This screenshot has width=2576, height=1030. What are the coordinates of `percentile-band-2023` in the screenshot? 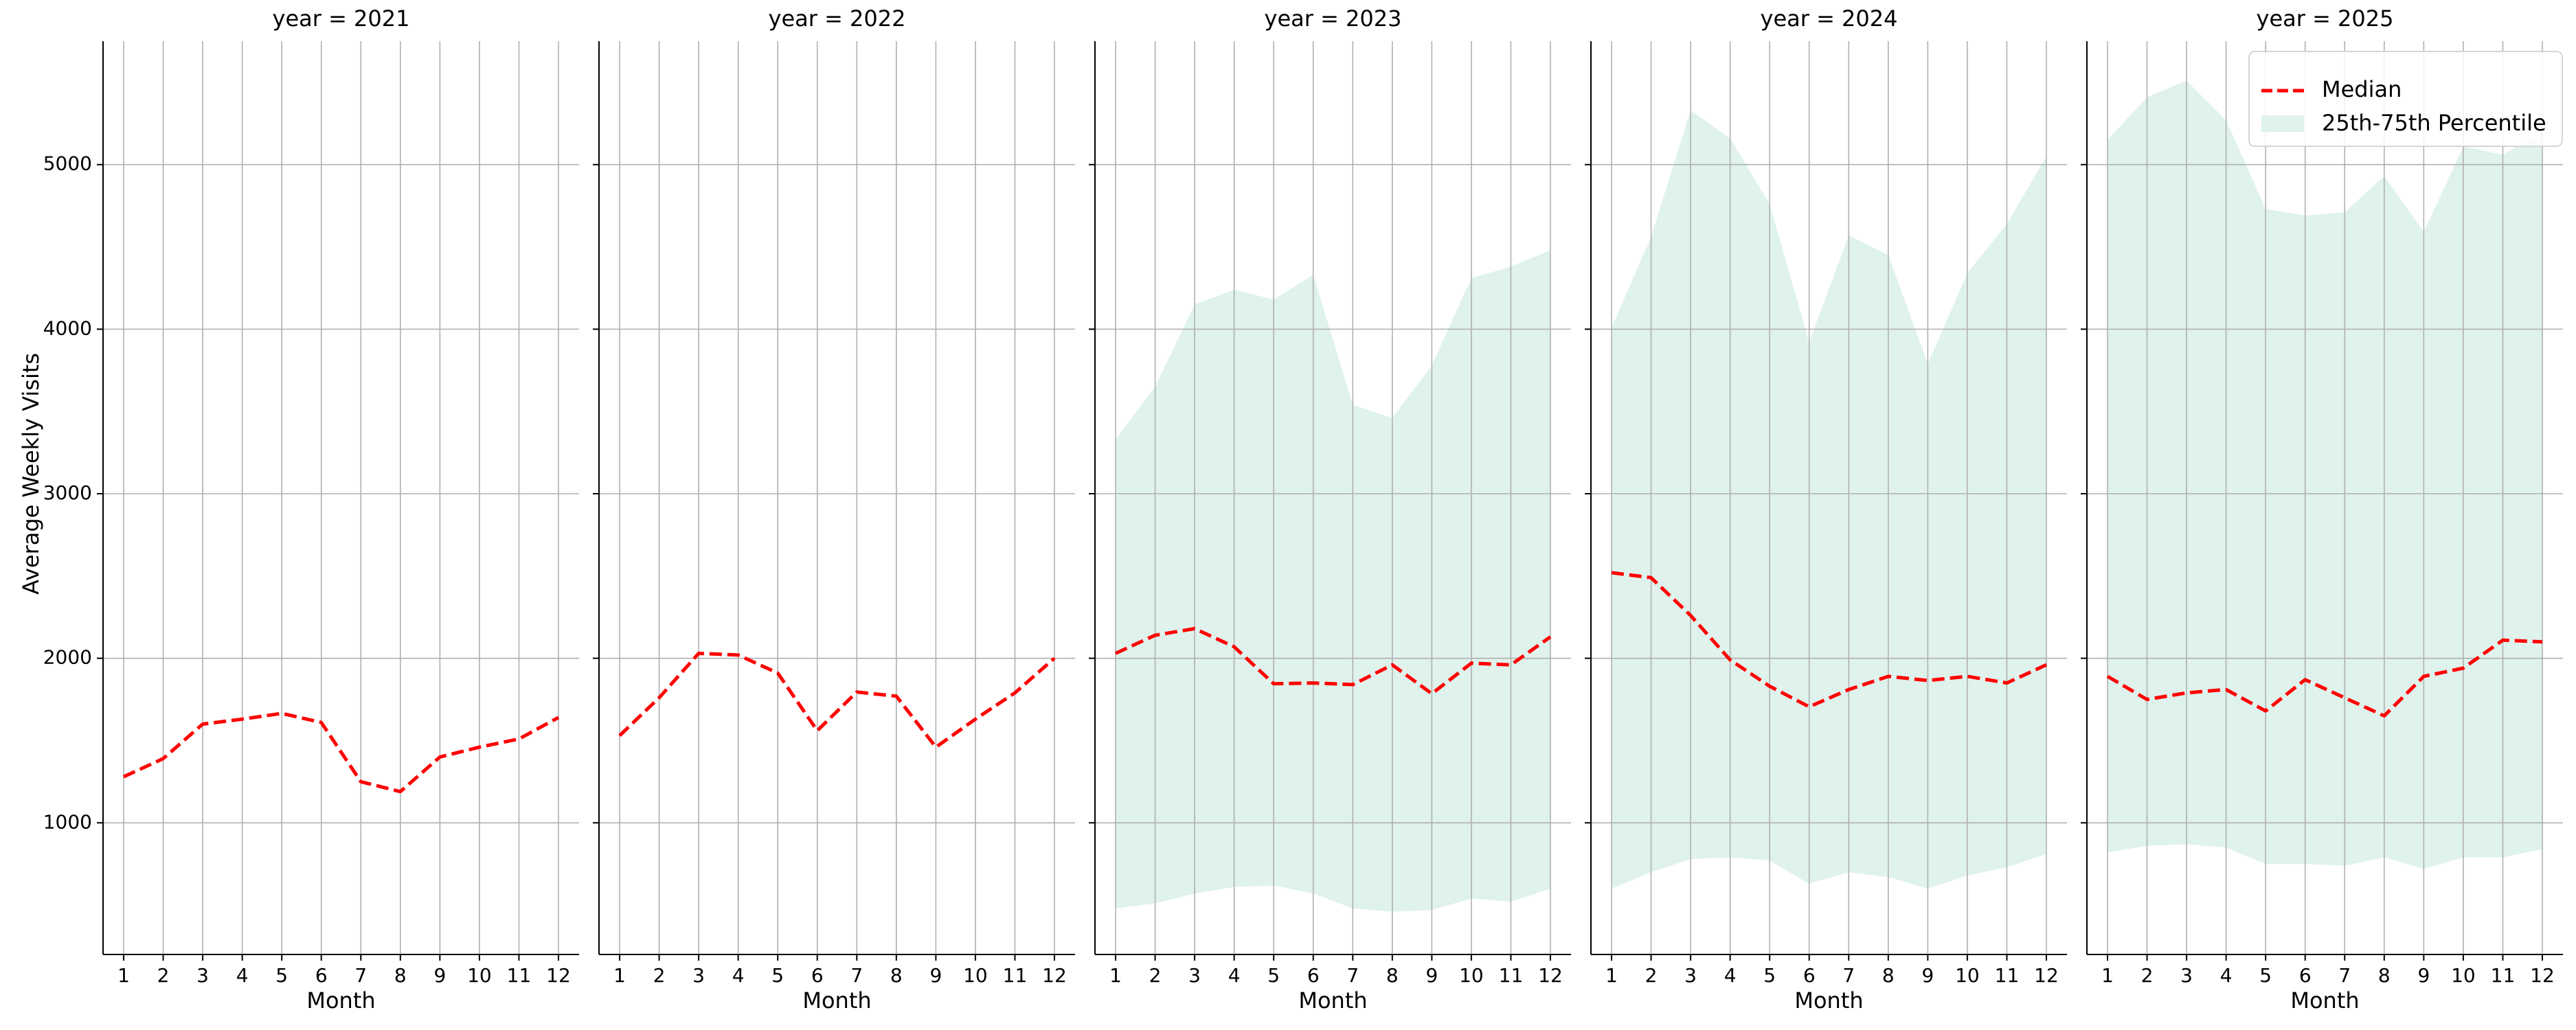 It's located at (1333, 581).